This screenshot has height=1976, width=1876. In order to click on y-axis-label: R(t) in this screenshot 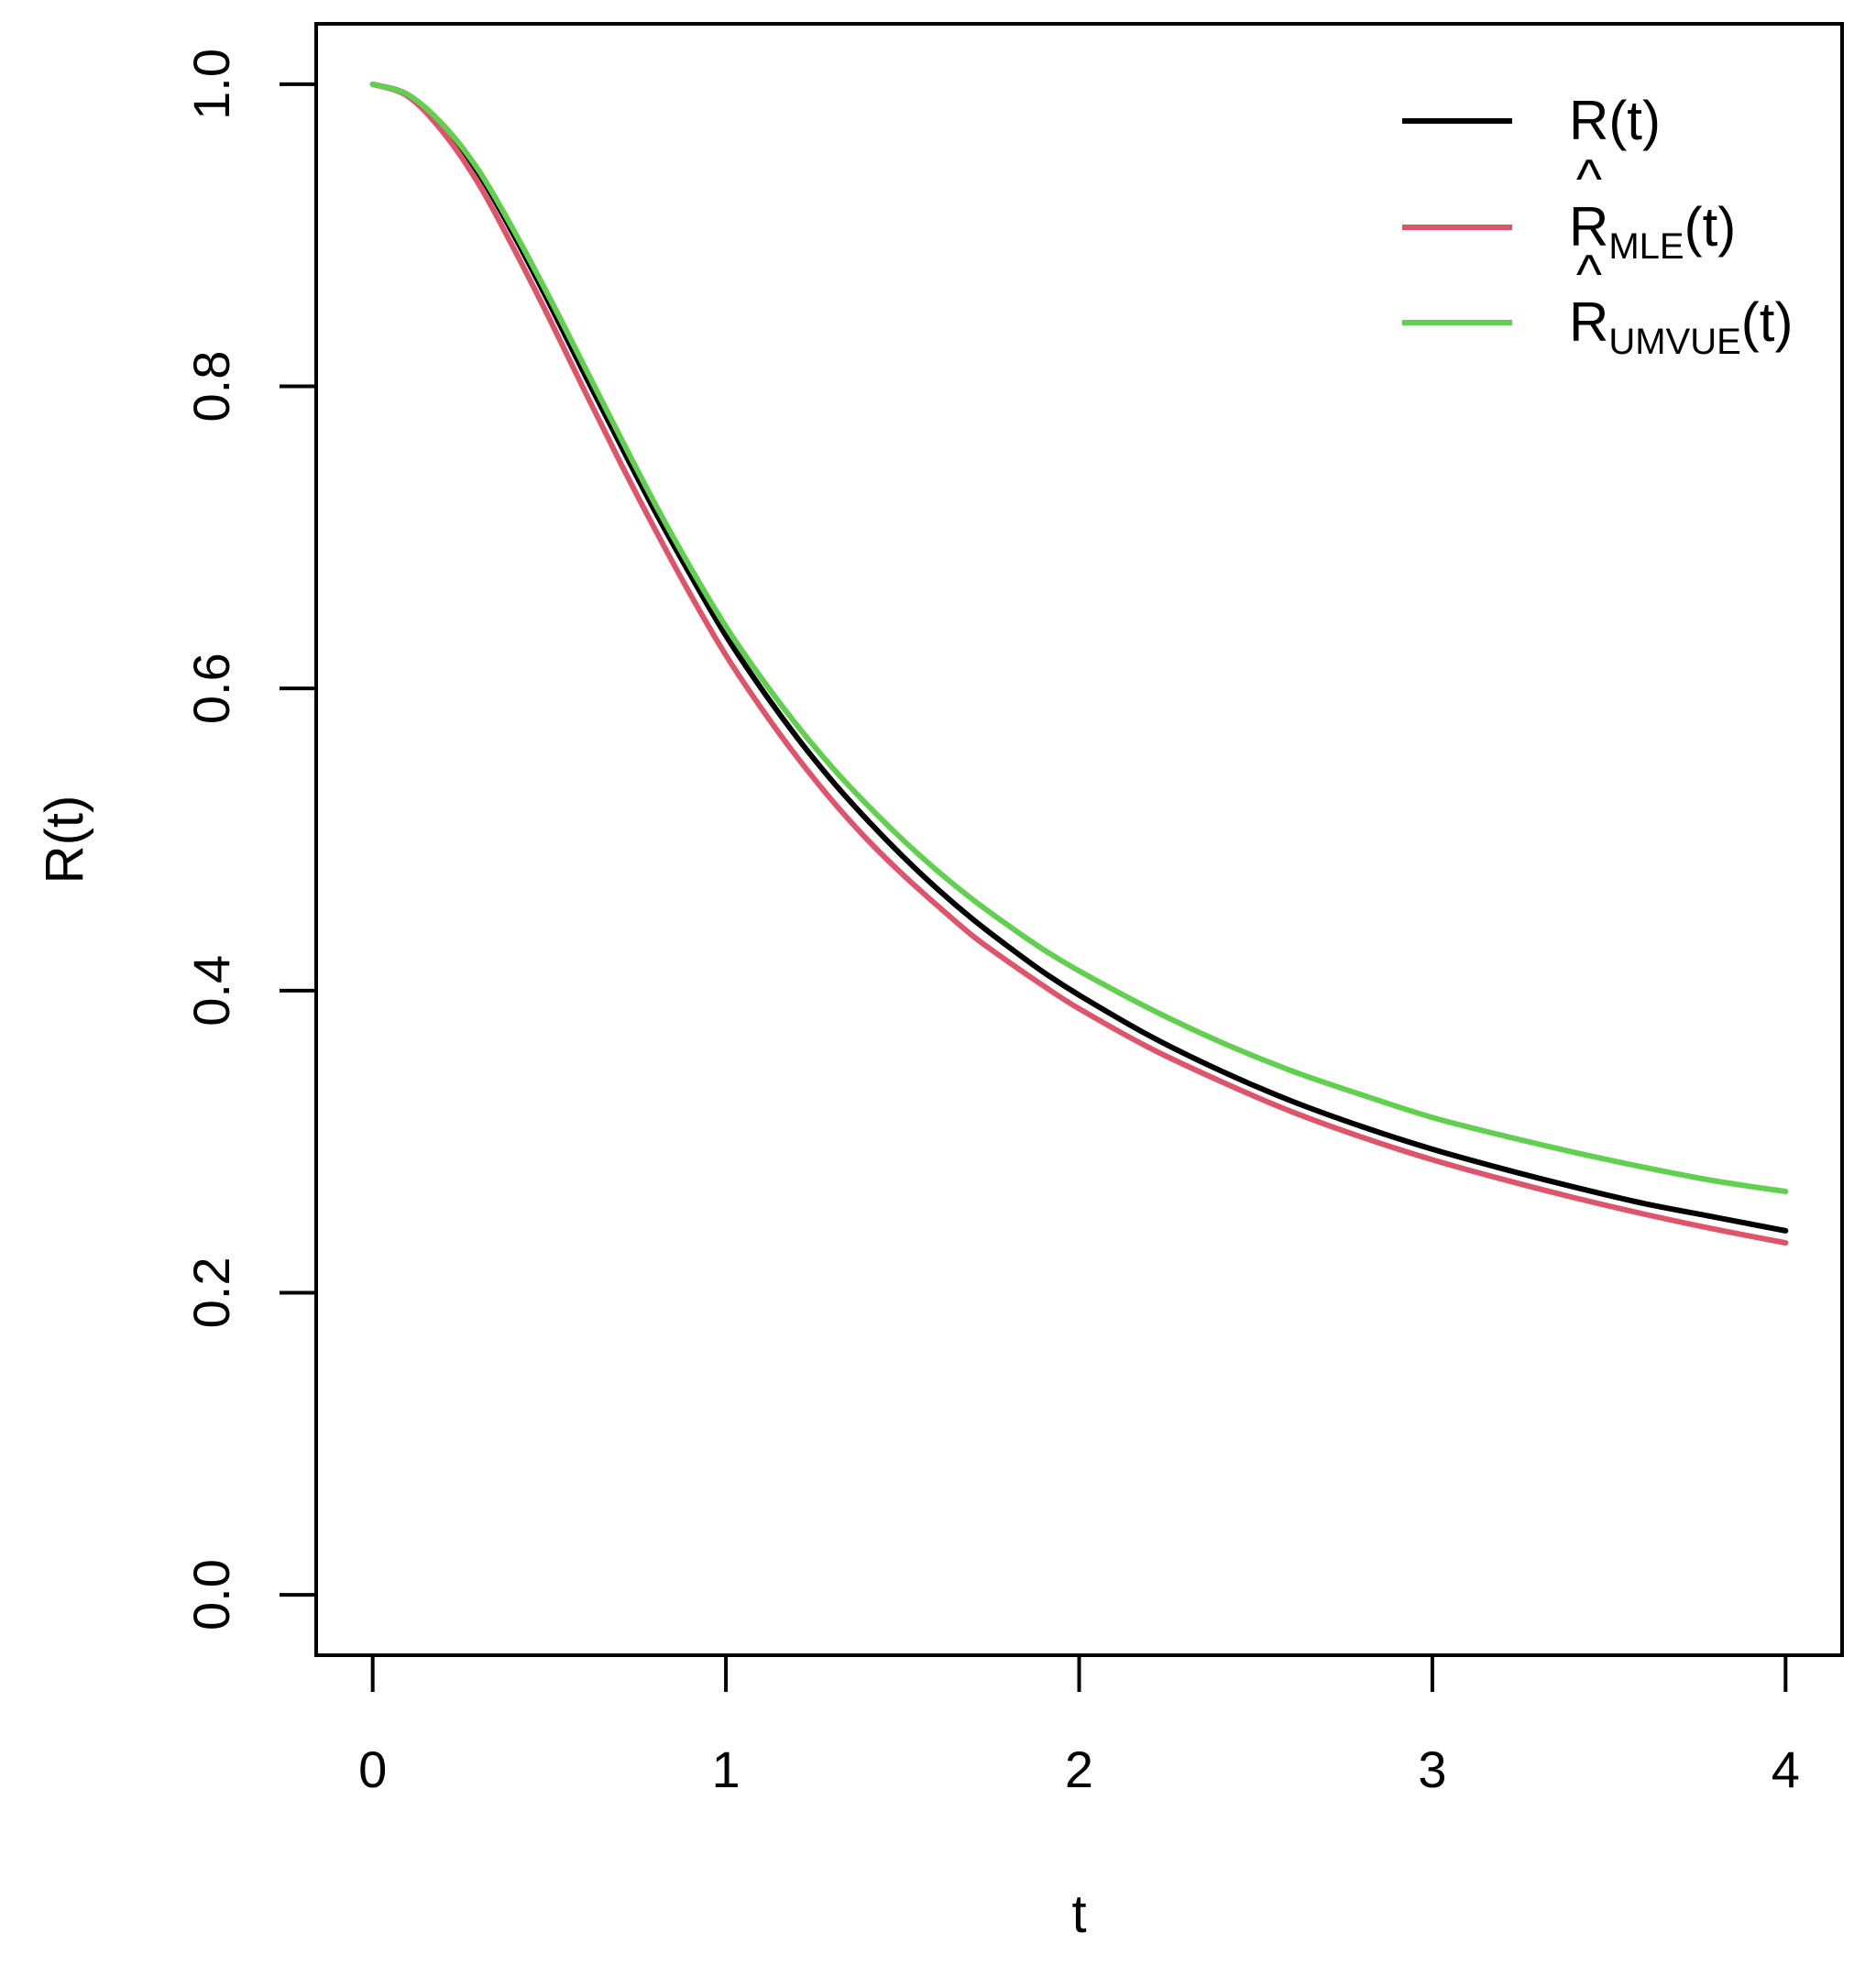, I will do `click(64, 840)`.